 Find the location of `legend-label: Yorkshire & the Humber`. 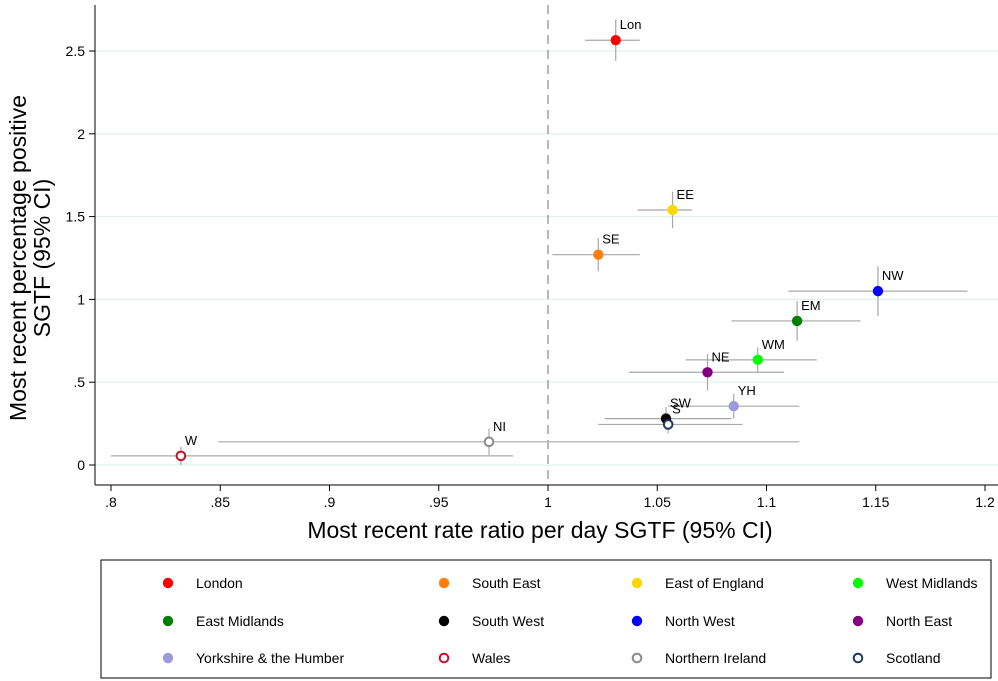

legend-label: Yorkshire & the Humber is located at coordinates (270, 658).